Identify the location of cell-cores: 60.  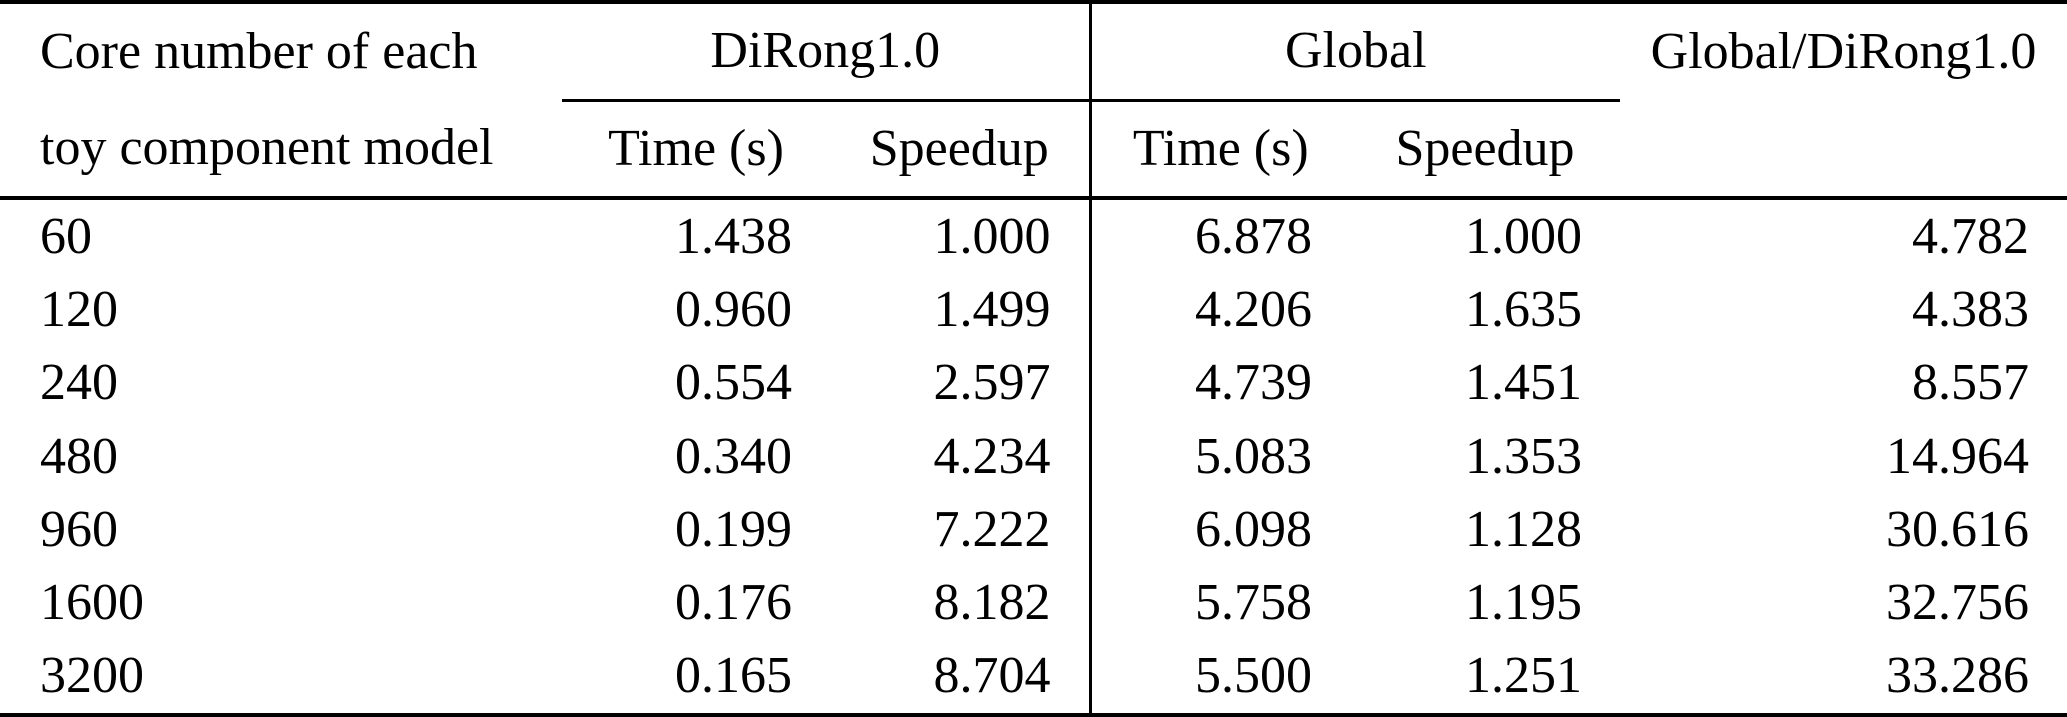
(66, 236).